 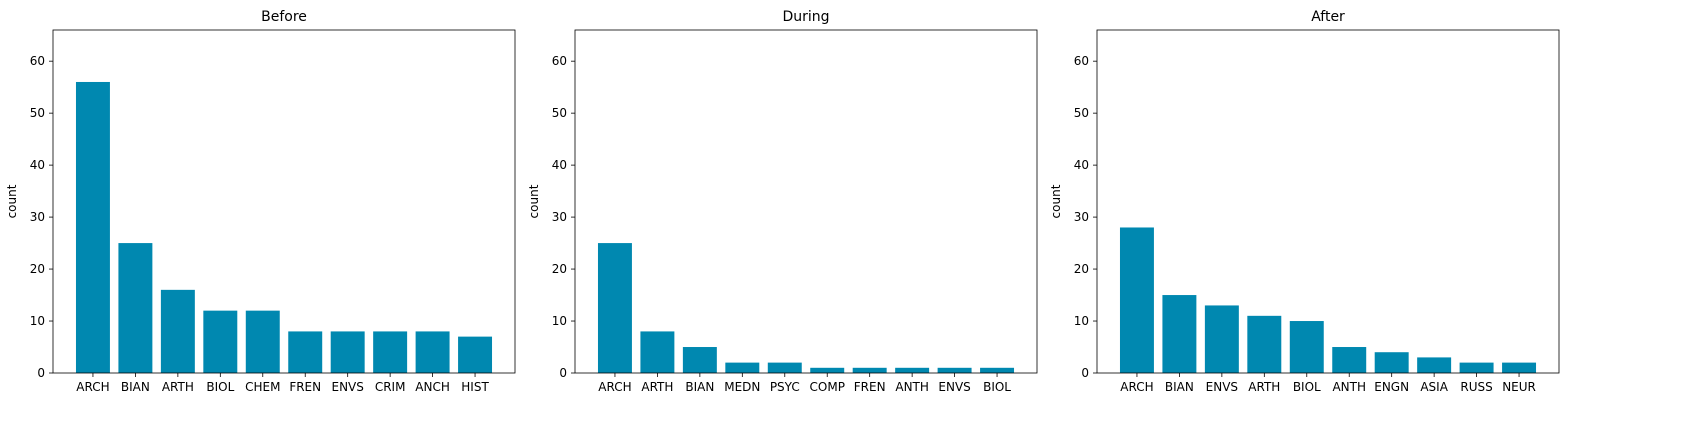 What do you see at coordinates (827, 387) in the screenshot?
I see `x-tick-label: COMP` at bounding box center [827, 387].